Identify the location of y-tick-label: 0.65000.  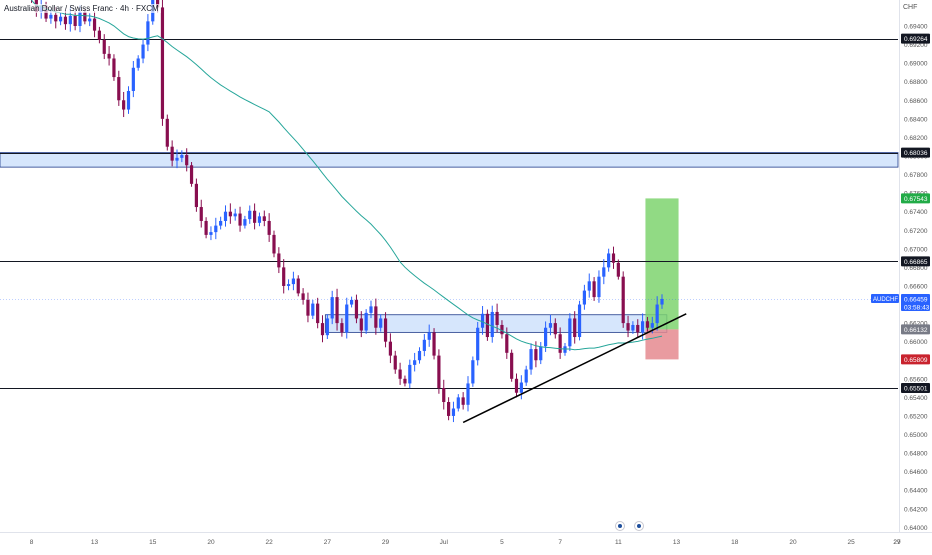
(916, 435).